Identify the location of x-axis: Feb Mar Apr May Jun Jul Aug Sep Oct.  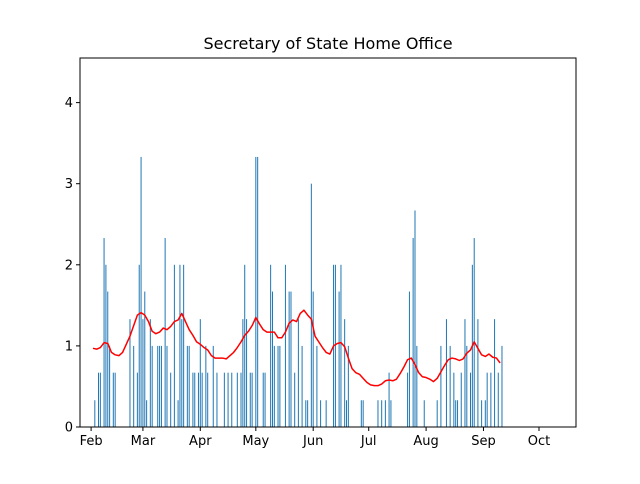
(315, 438).